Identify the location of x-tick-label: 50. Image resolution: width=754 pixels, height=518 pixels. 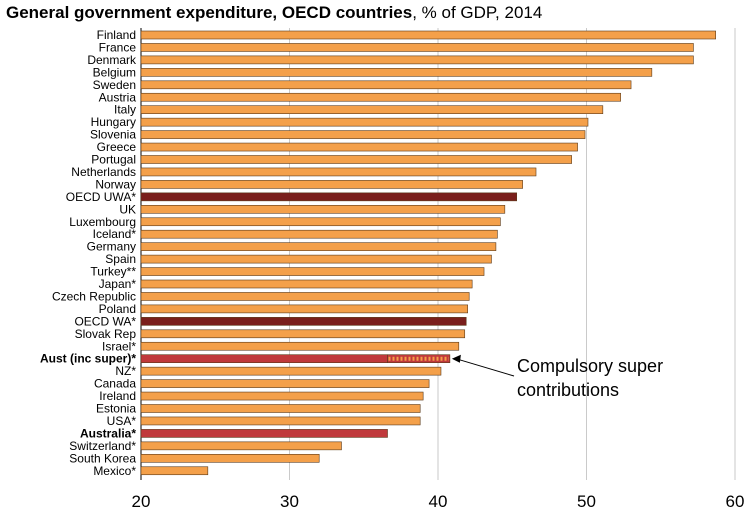
(586, 501).